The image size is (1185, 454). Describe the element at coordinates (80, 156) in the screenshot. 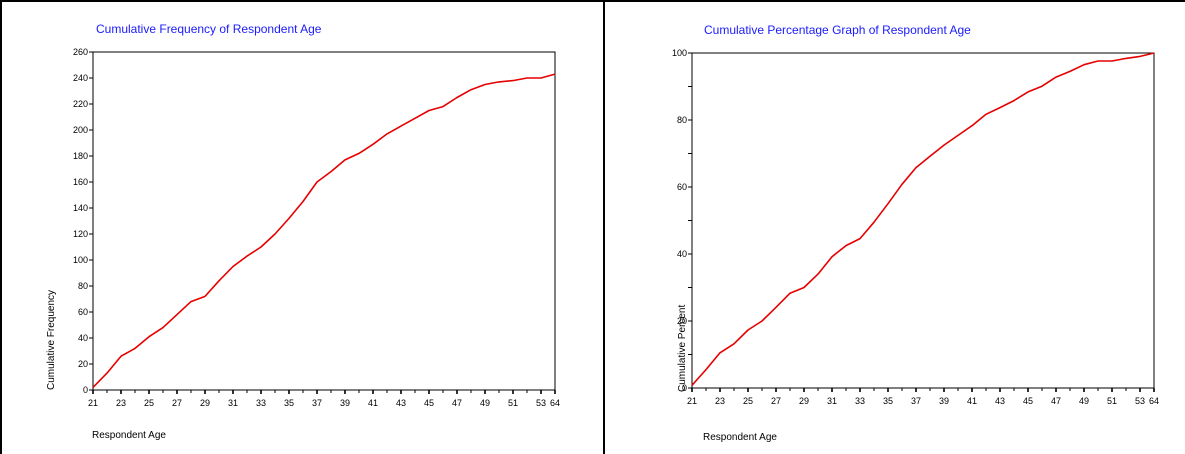

I see `y-tick-label: 180` at that location.